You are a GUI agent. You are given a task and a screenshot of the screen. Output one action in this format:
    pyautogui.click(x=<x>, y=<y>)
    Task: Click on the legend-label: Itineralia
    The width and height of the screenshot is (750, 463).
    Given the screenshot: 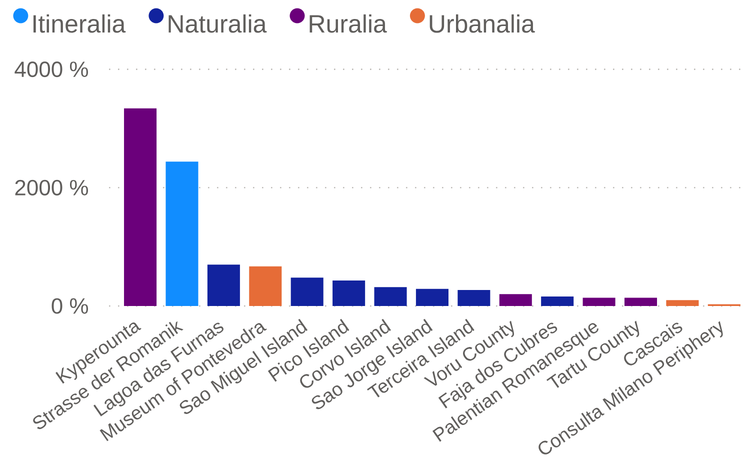 What is the action you would take?
    pyautogui.click(x=80, y=23)
    